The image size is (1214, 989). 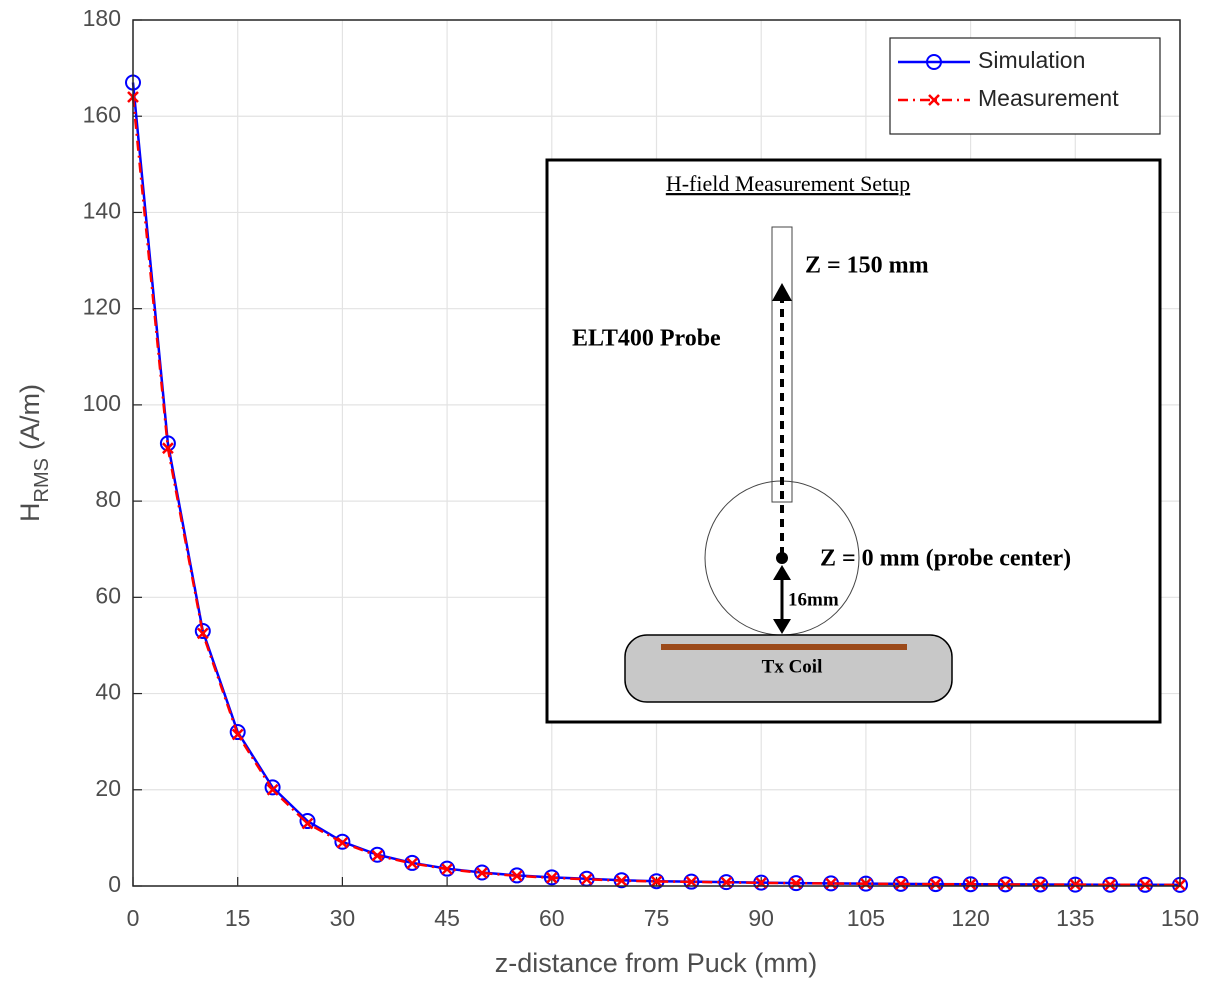 What do you see at coordinates (447, 918) in the screenshot?
I see `x-tick-label: 45` at bounding box center [447, 918].